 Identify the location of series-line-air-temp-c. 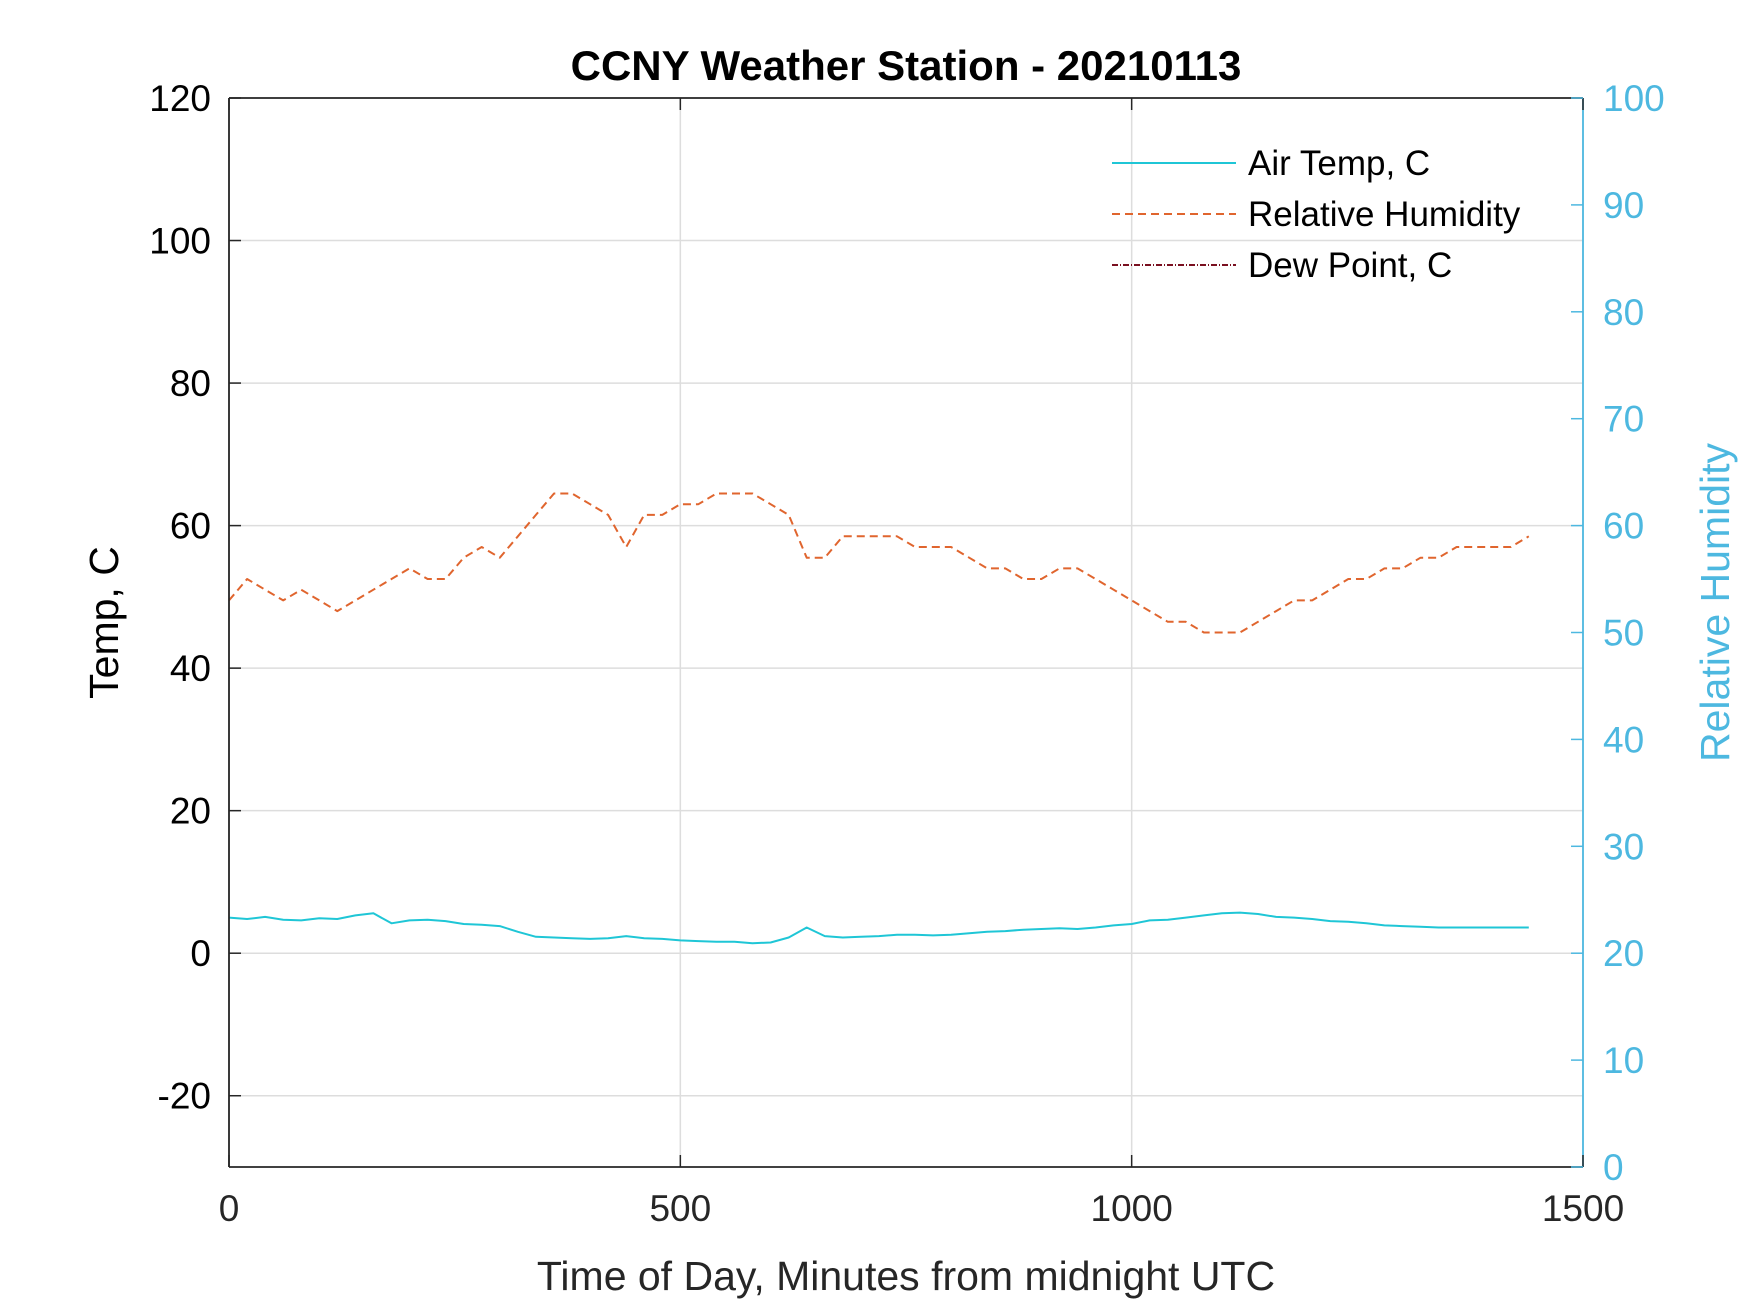
(878, 928).